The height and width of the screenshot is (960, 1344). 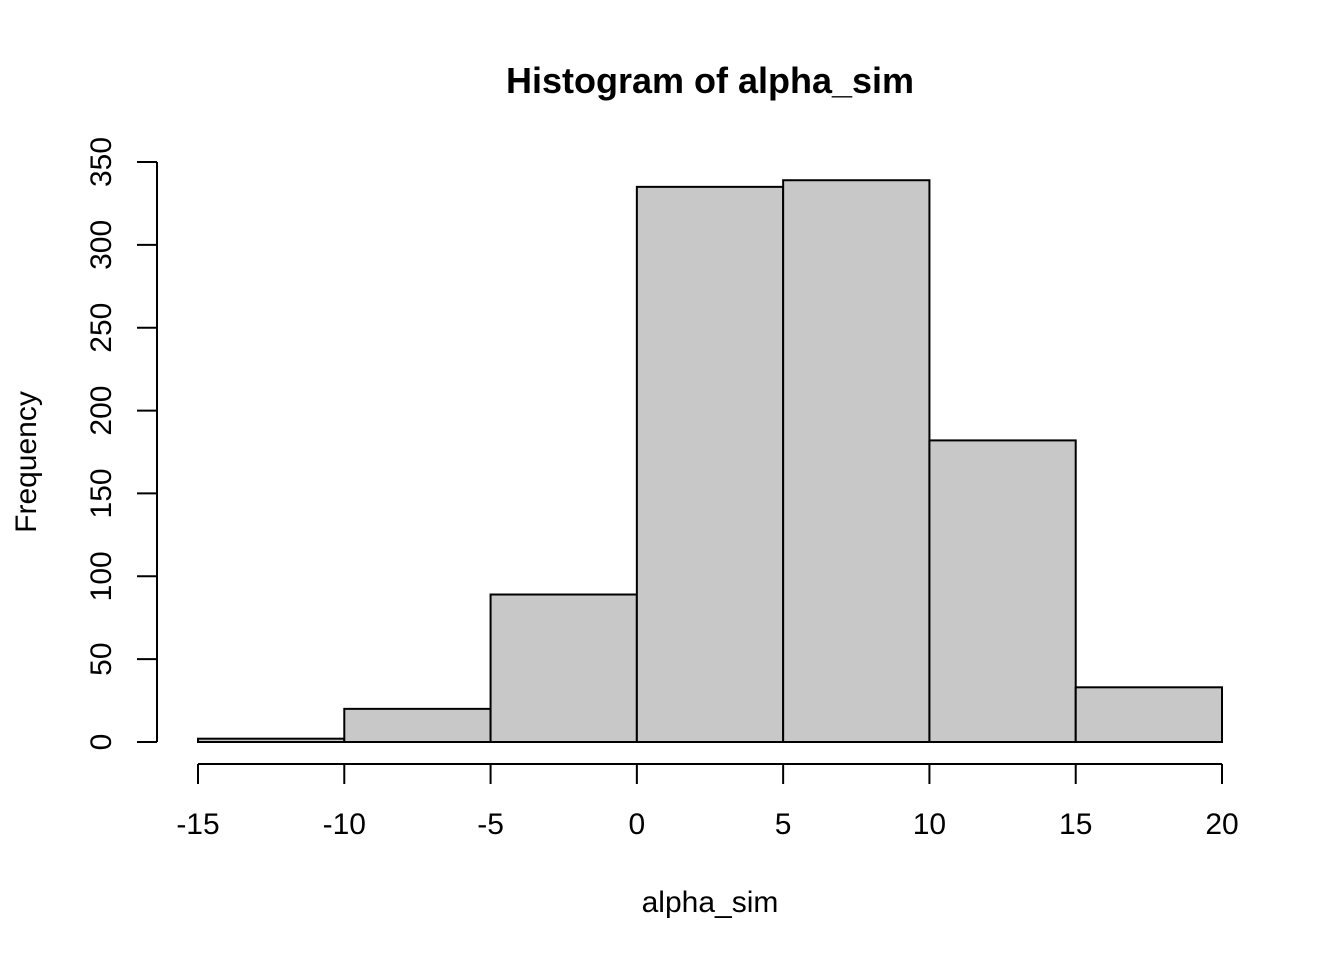 What do you see at coordinates (1075, 824) in the screenshot?
I see `x-tick-label-6: 15` at bounding box center [1075, 824].